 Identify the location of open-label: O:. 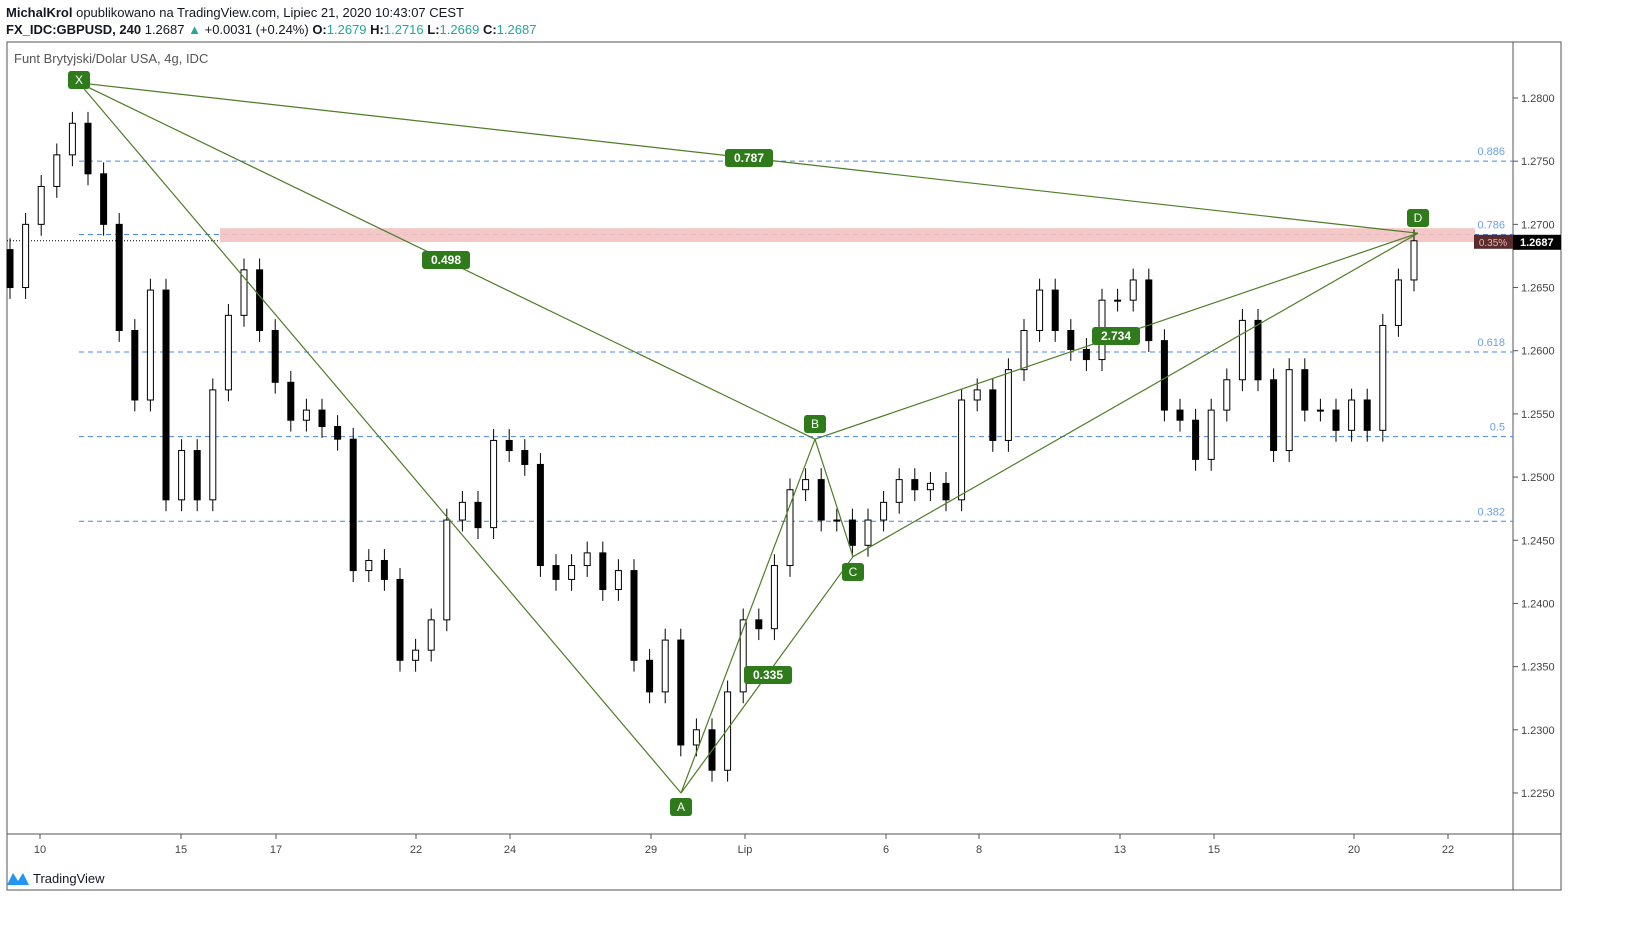
(319, 29).